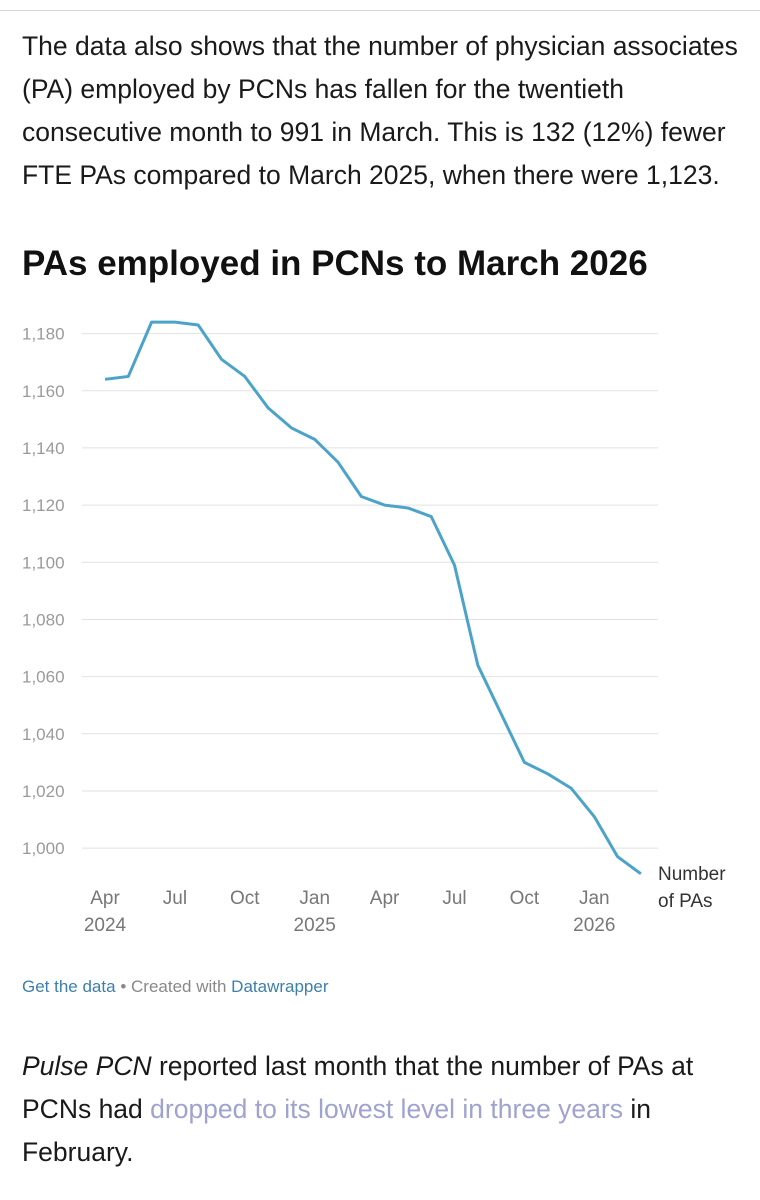  What do you see at coordinates (380, 10) in the screenshot?
I see `divider` at bounding box center [380, 10].